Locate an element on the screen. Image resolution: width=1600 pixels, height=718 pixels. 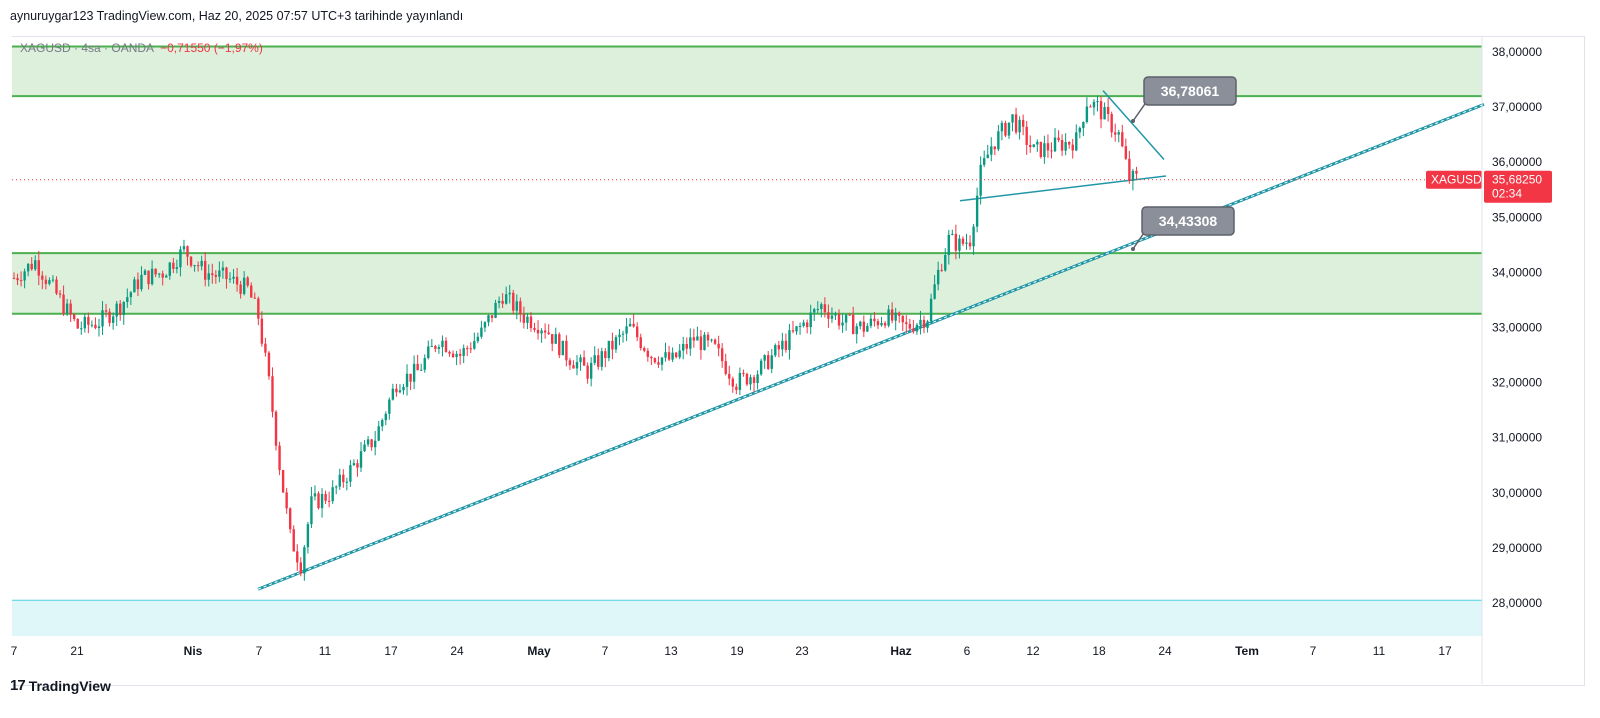
lower-price-label-anchor is located at coordinates (1133, 249).